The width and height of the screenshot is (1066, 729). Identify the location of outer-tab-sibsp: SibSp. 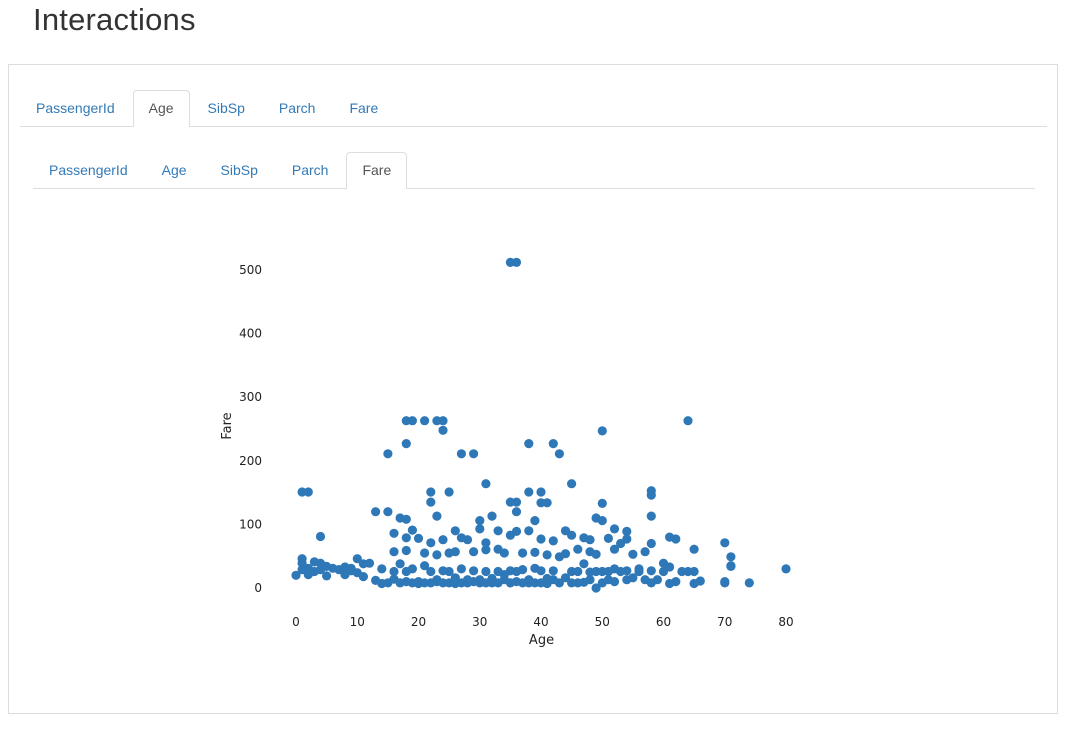
(226, 108).